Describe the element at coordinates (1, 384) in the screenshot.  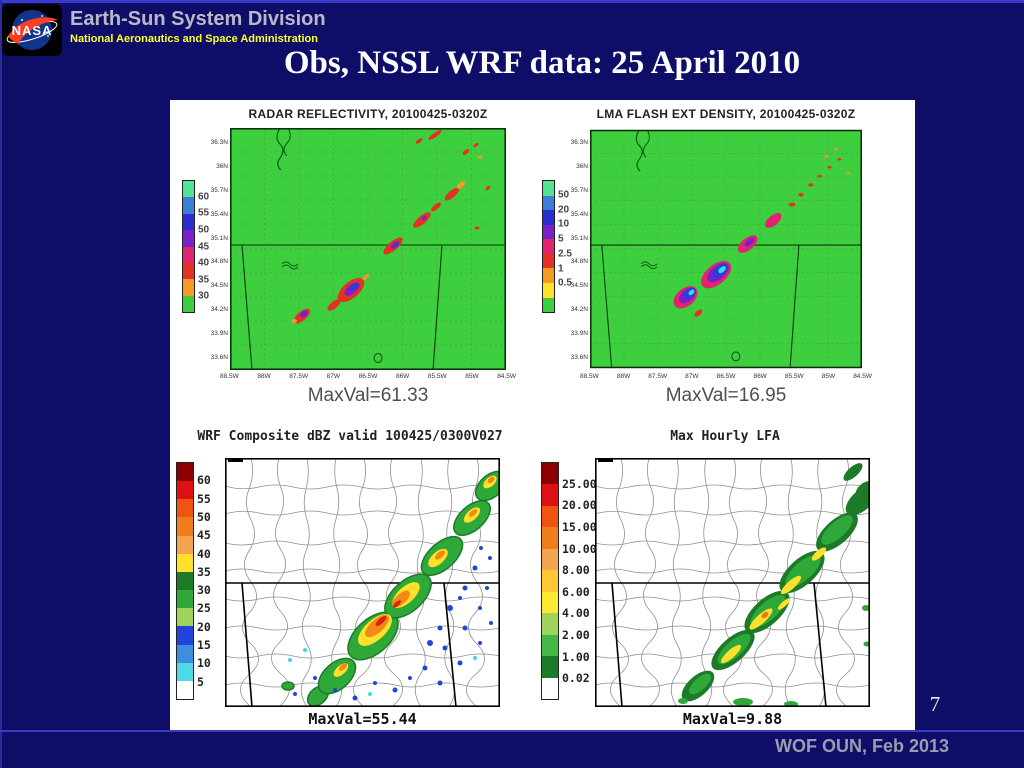
I see `left-accent-line` at that location.